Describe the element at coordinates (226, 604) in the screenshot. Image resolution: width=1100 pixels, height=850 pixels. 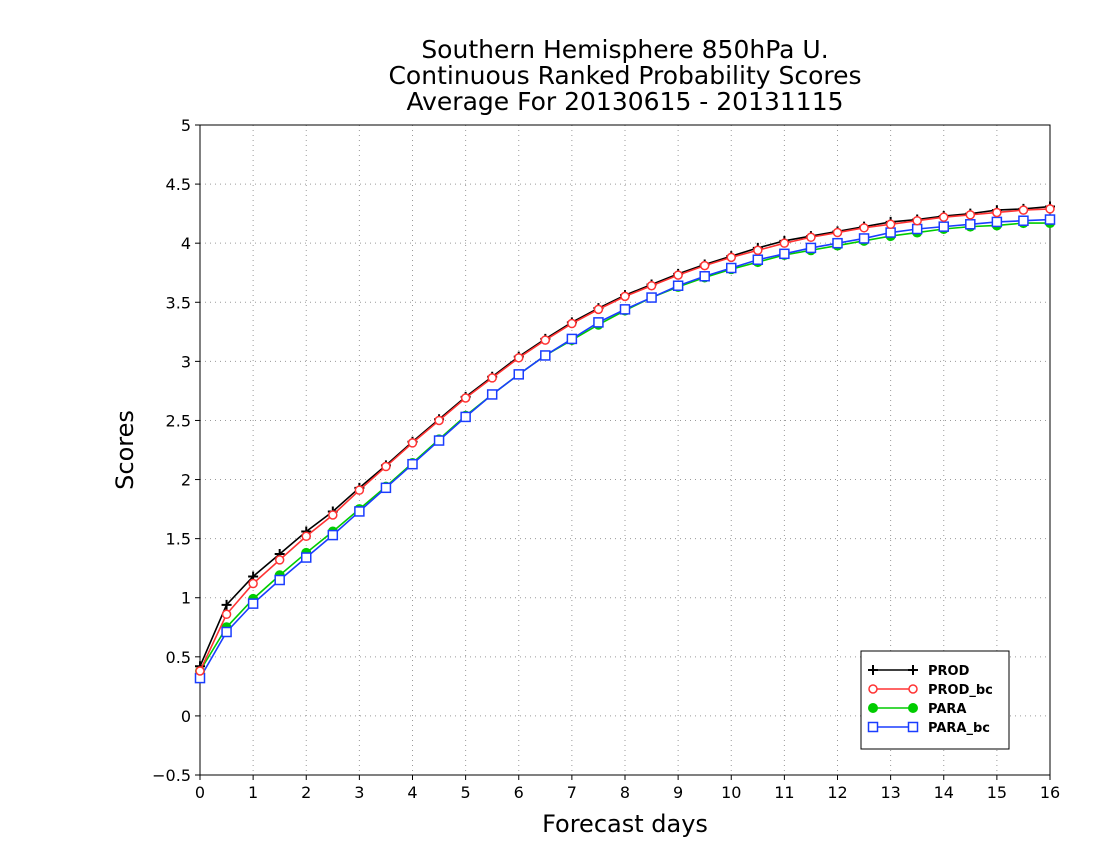
I see `data-point-prod` at that location.